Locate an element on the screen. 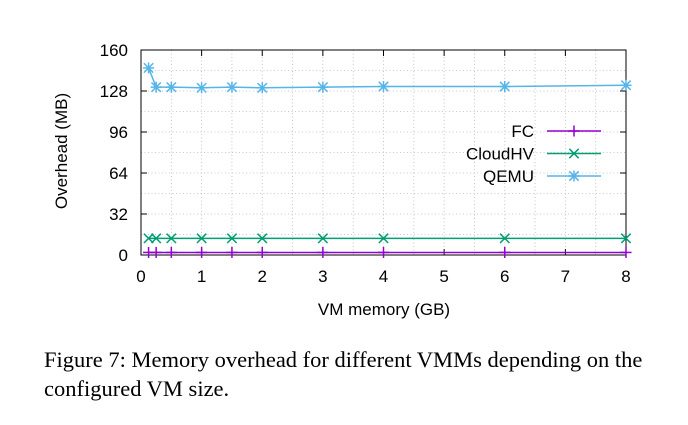  series-qemu is located at coordinates (387, 78).